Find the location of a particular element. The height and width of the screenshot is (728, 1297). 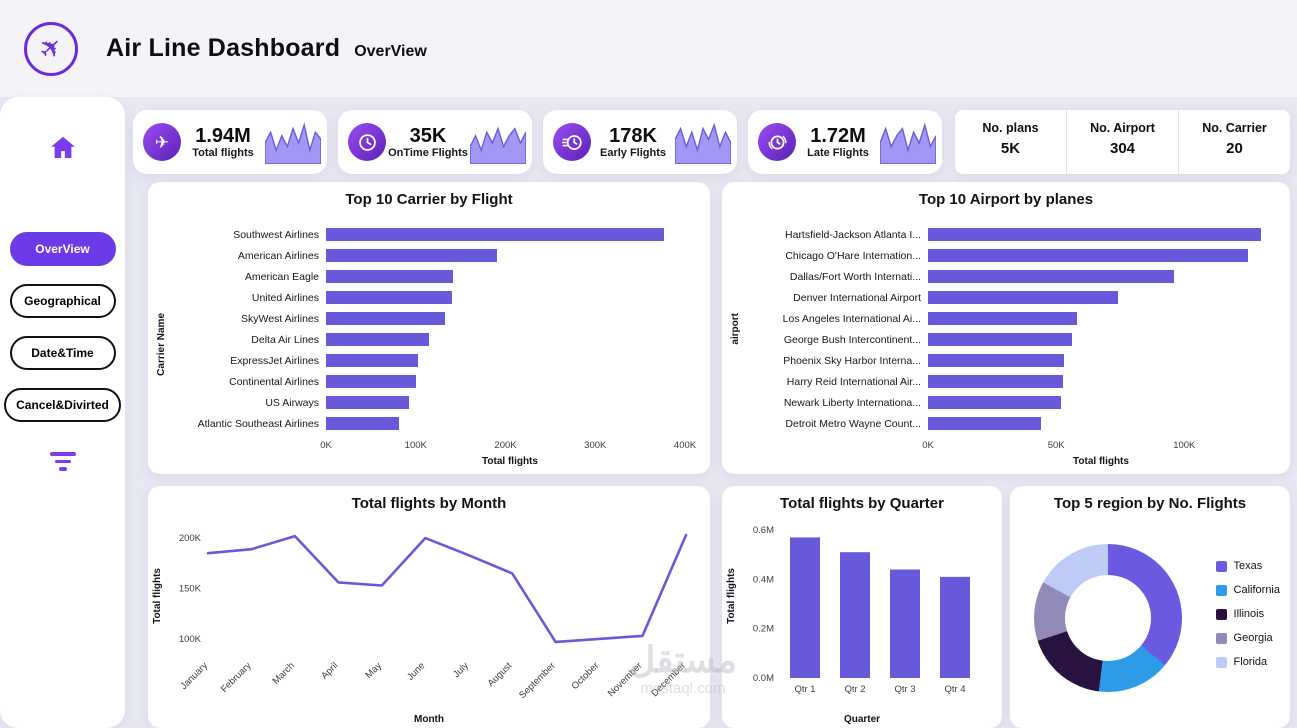

svg-text: December is located at coordinates (668, 679).